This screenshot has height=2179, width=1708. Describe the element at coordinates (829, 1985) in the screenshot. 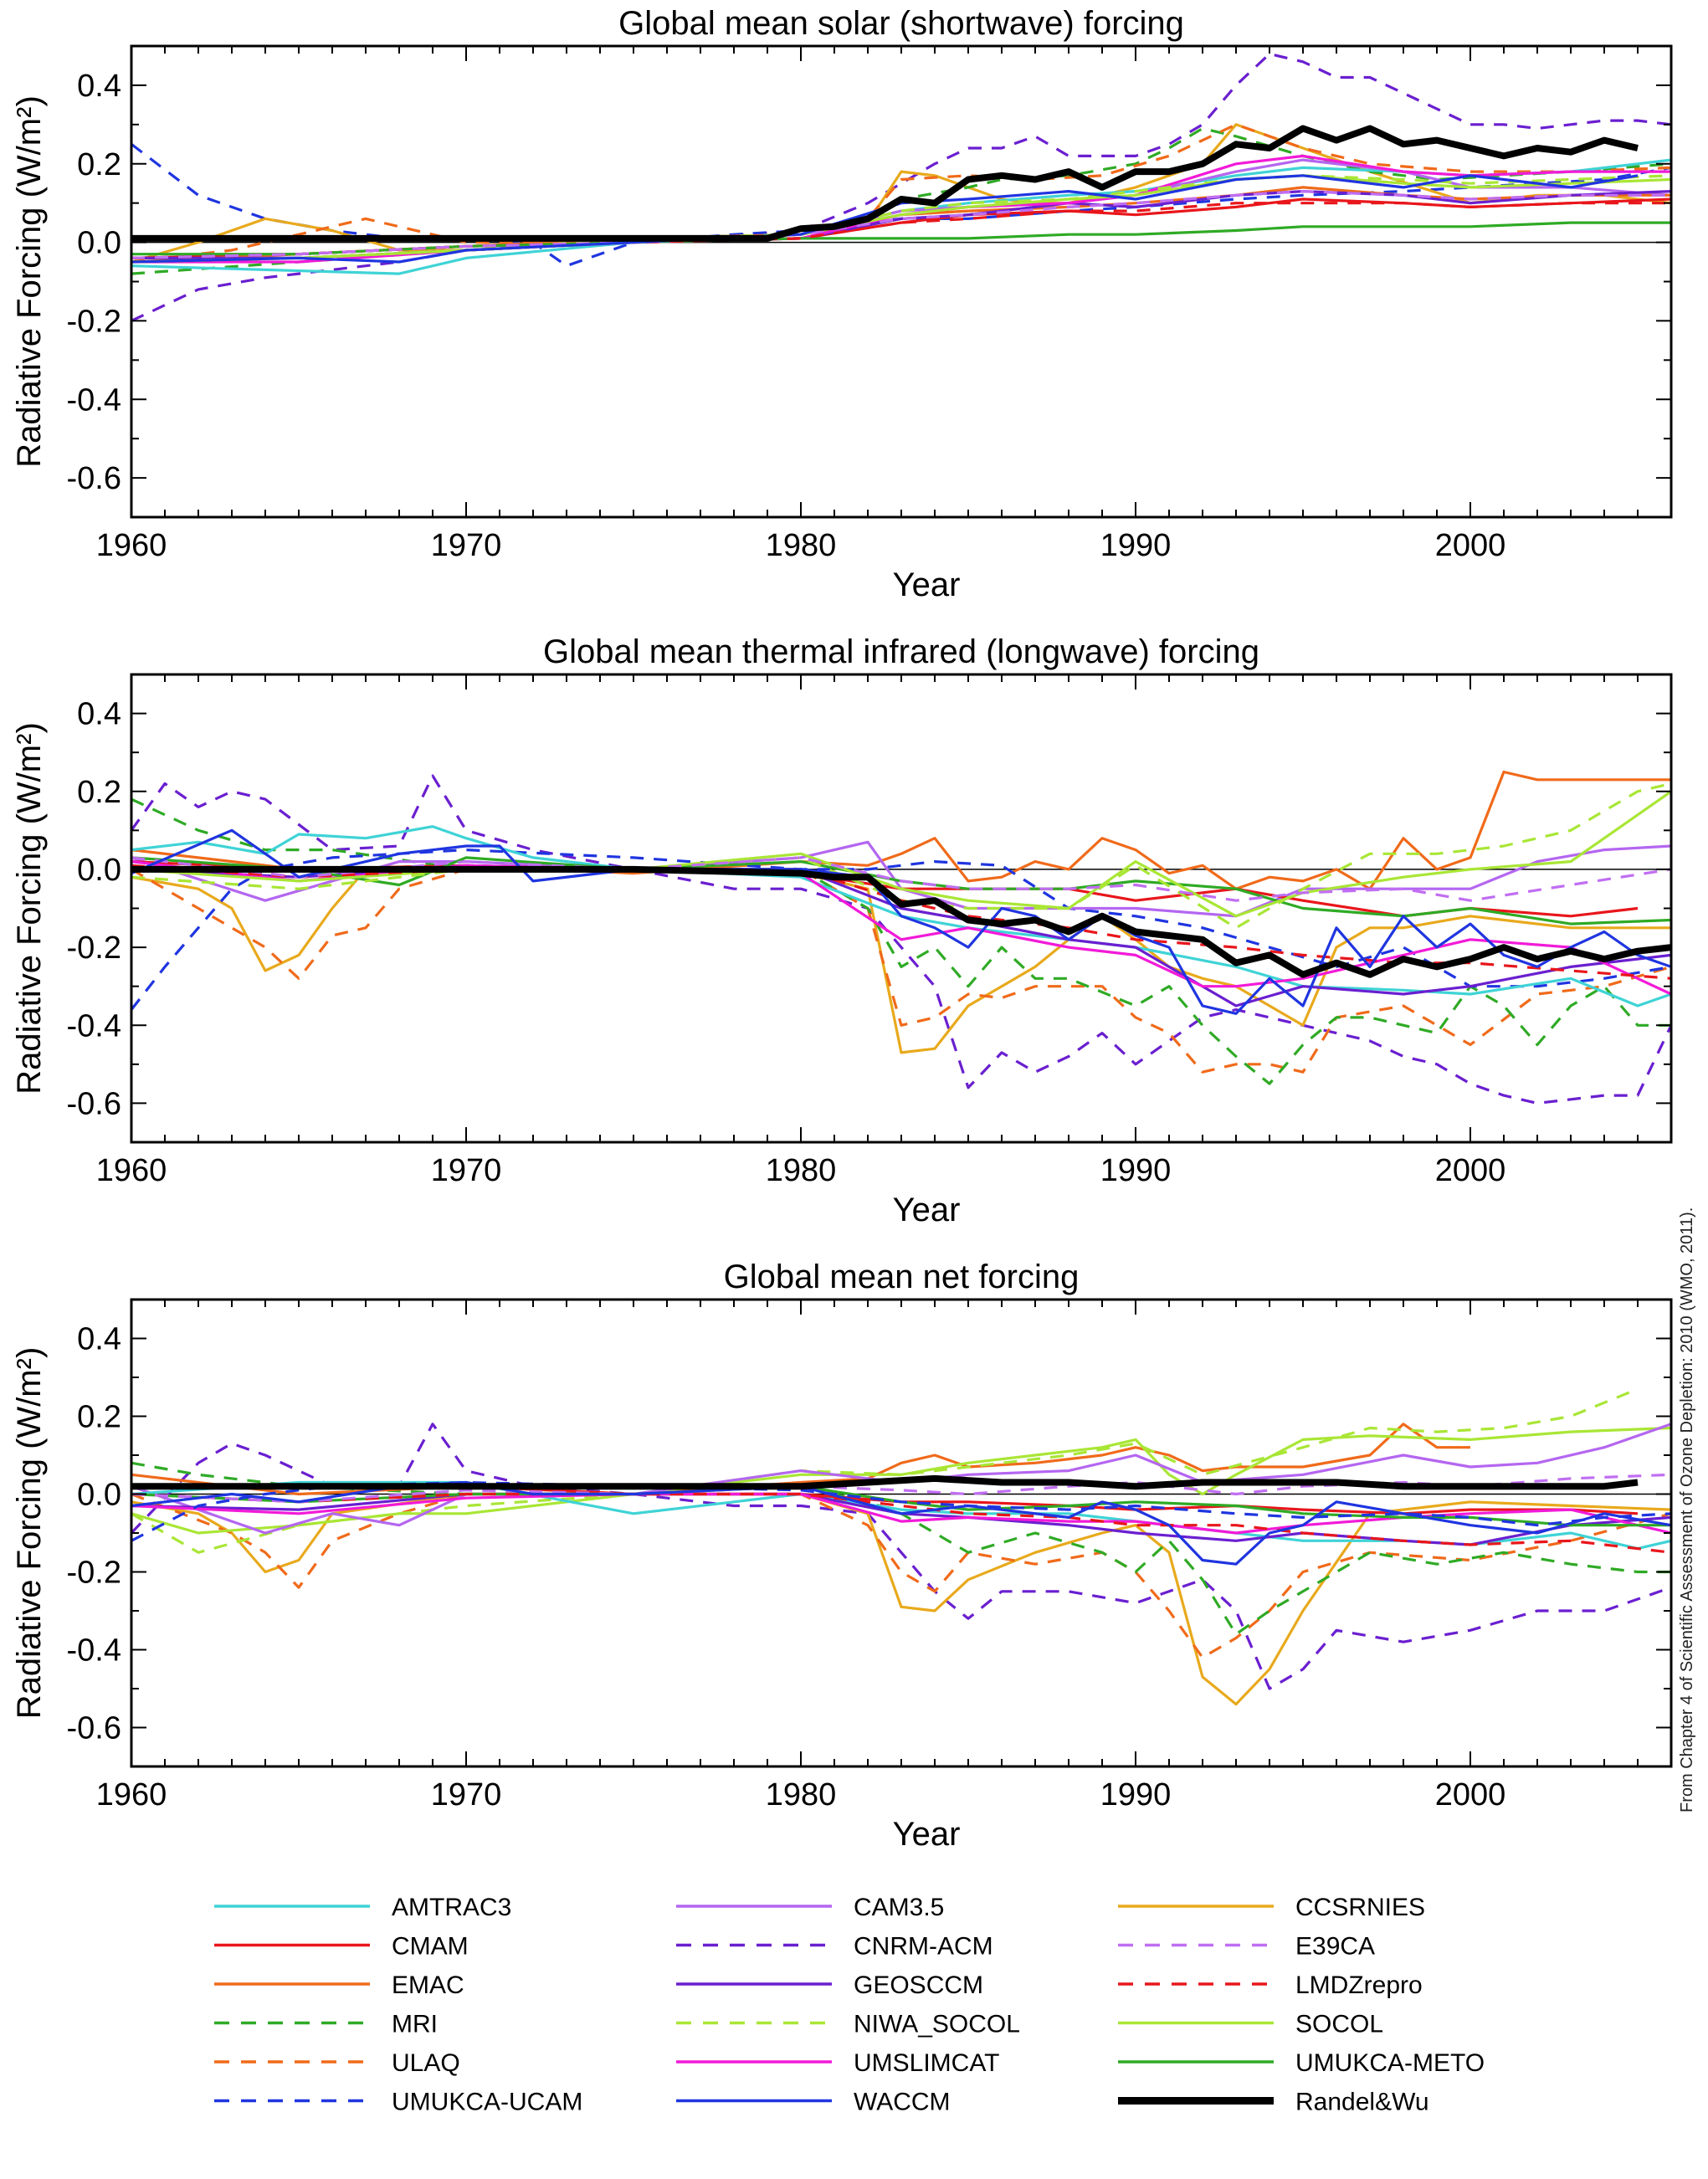

I see `legend-entry-geosccm: GEOSCCM` at that location.